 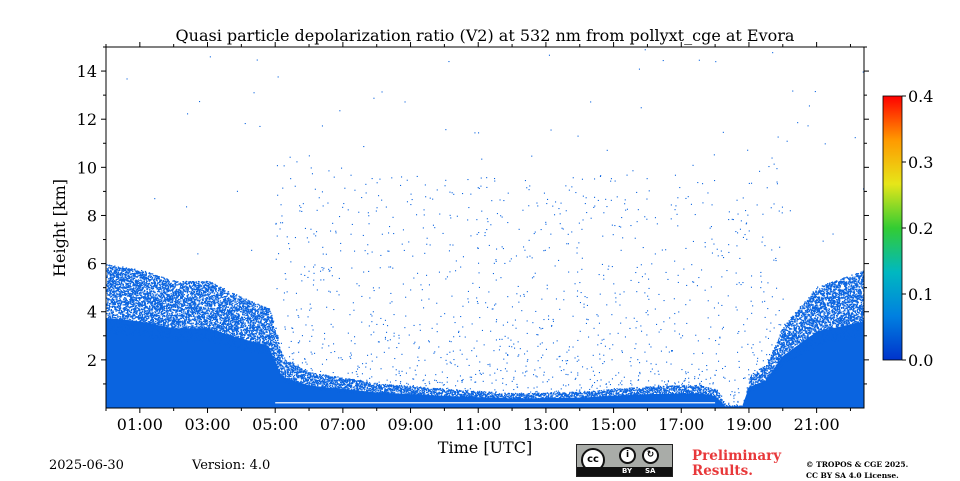 I want to click on x-tick-label: 11:00, so click(x=478, y=424).